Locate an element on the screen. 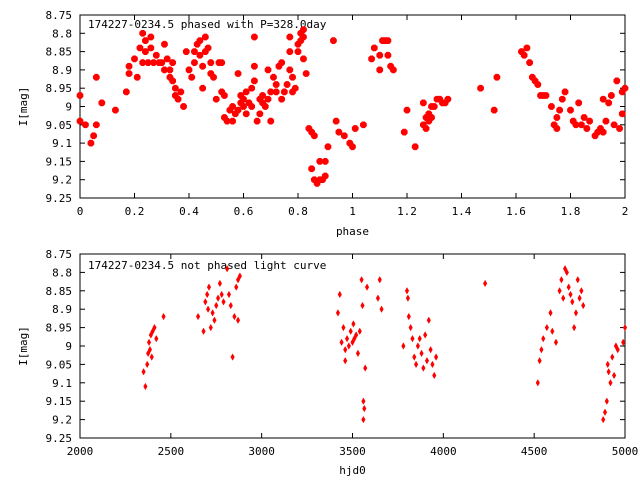  y-axis-title: I[mag] is located at coordinates (23, 107).